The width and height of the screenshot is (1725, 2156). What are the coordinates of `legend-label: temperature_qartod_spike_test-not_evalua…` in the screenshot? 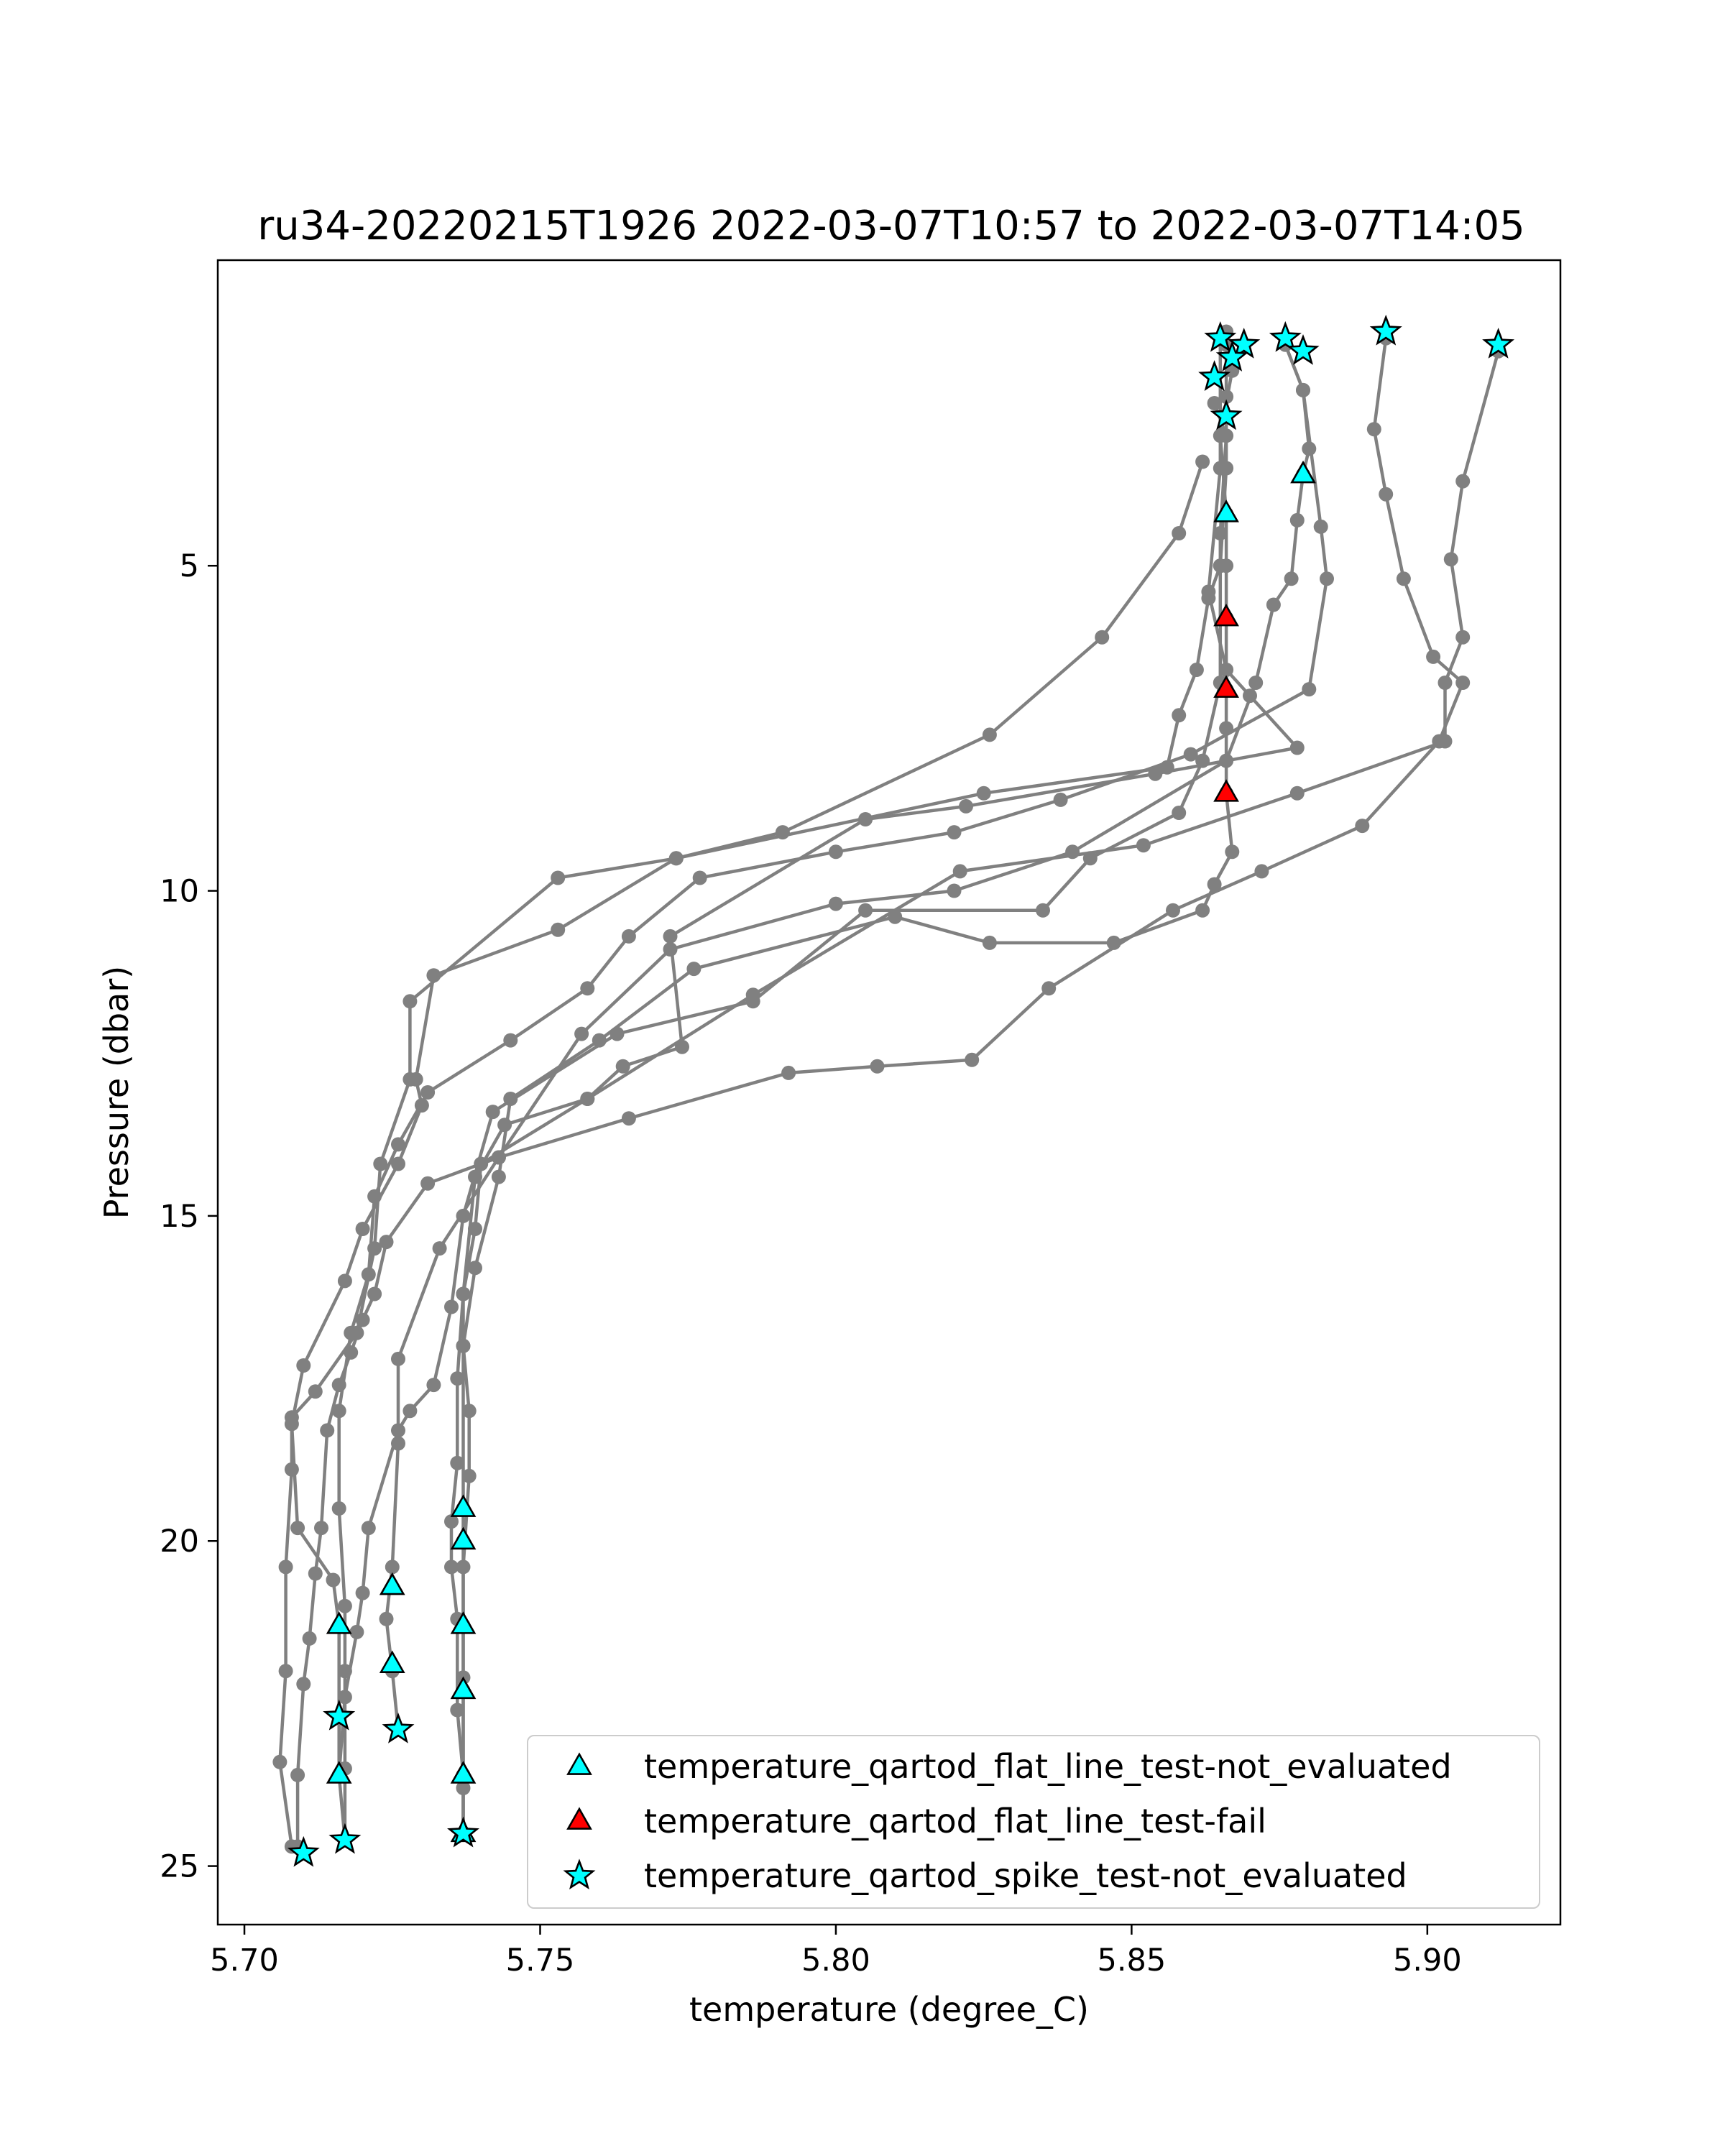 It's located at (1025, 1876).